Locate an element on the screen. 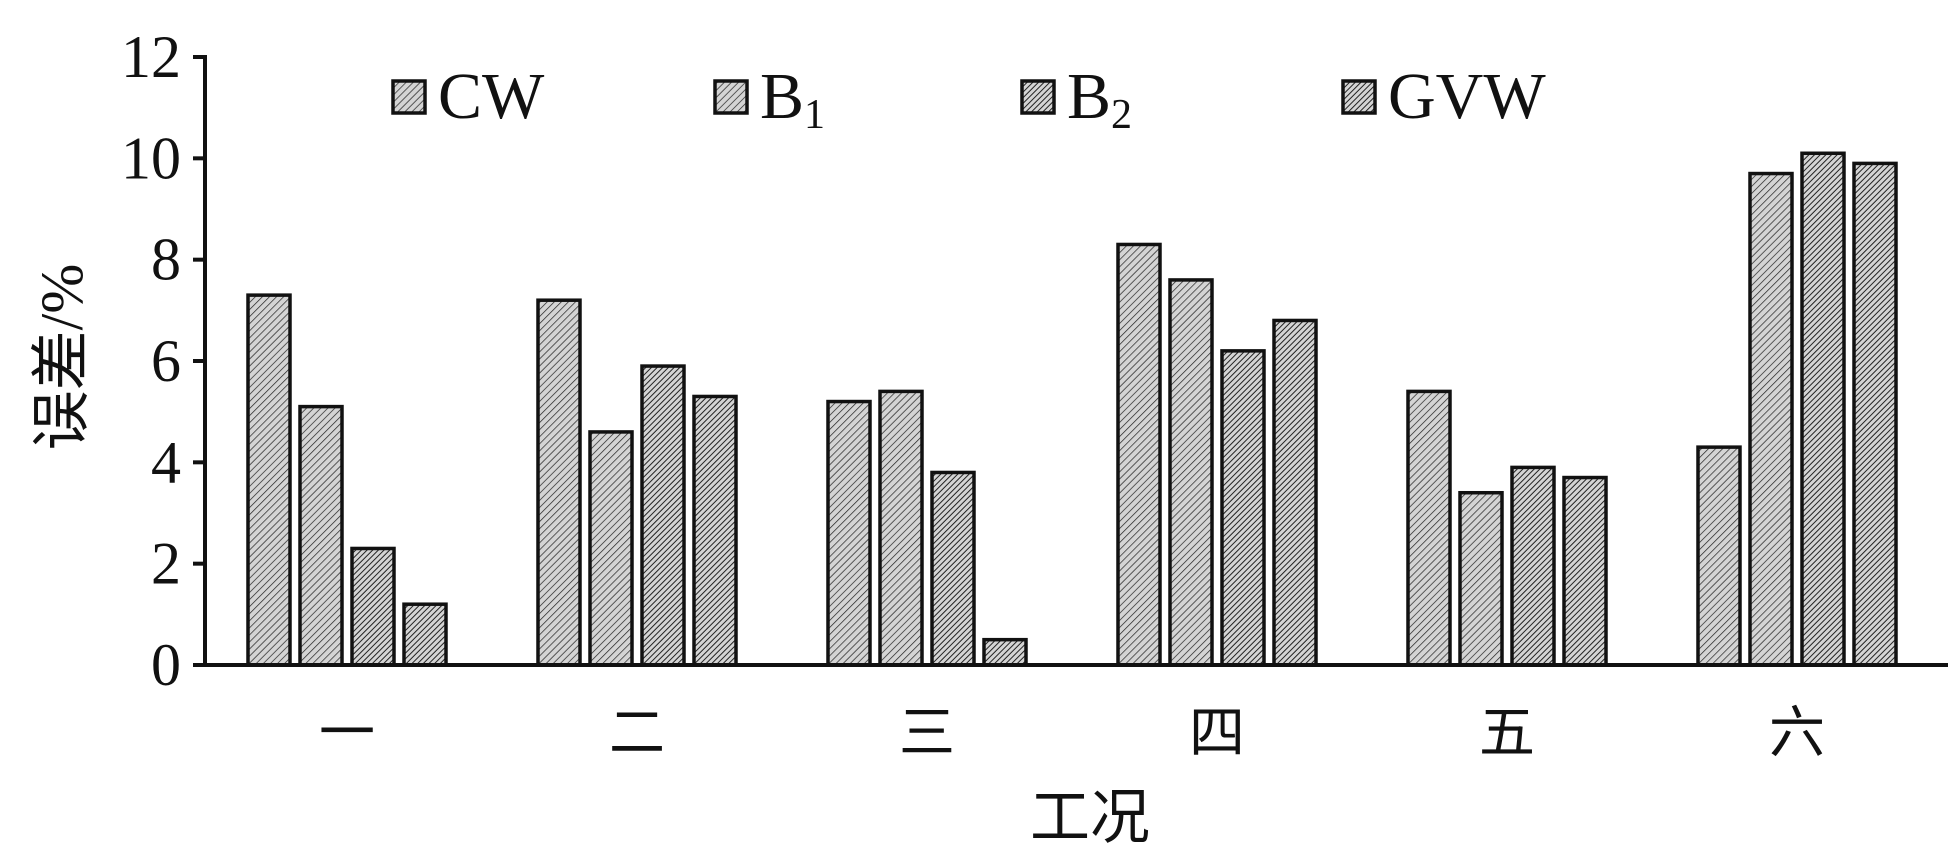 The width and height of the screenshot is (1949, 859). x-axis-title: 工况 is located at coordinates (1090, 818).